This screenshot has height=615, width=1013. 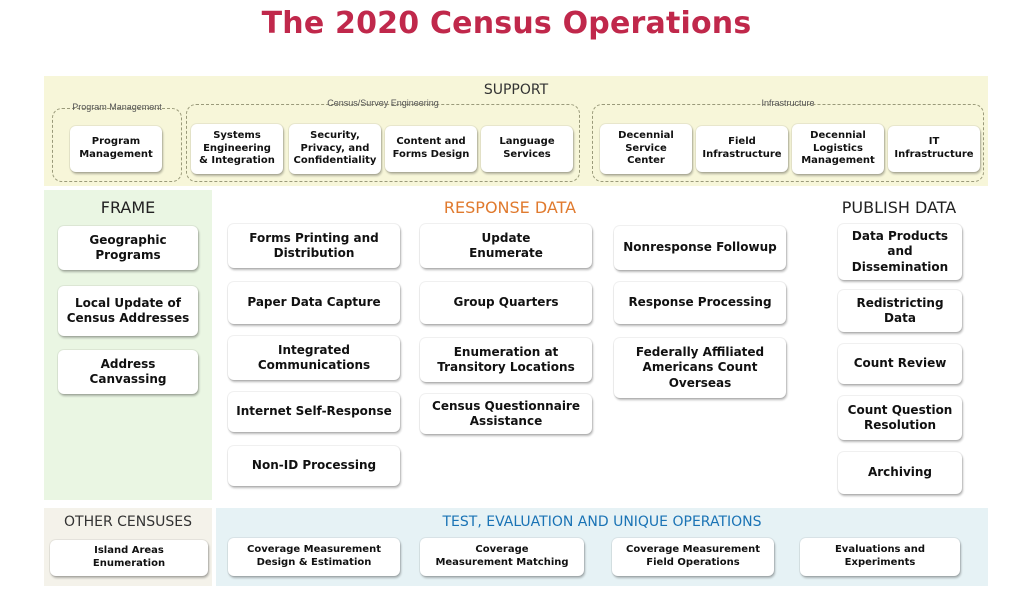 What do you see at coordinates (314, 303) in the screenshot?
I see `operation-box-paper-data-capture: Paper Data Capture` at bounding box center [314, 303].